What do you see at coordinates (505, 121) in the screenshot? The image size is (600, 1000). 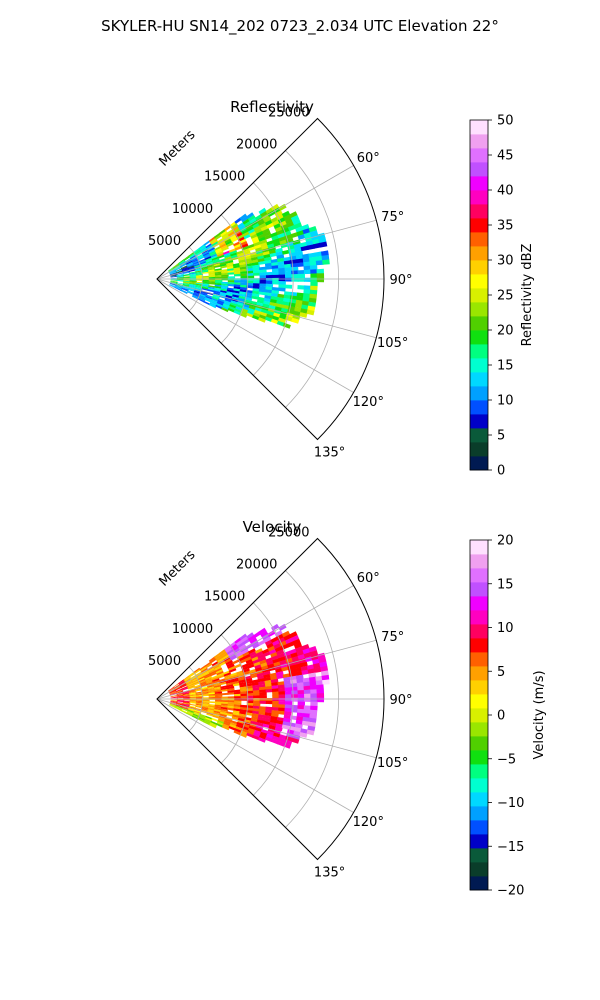 I see `colorbar-tick-label: 50` at bounding box center [505, 121].